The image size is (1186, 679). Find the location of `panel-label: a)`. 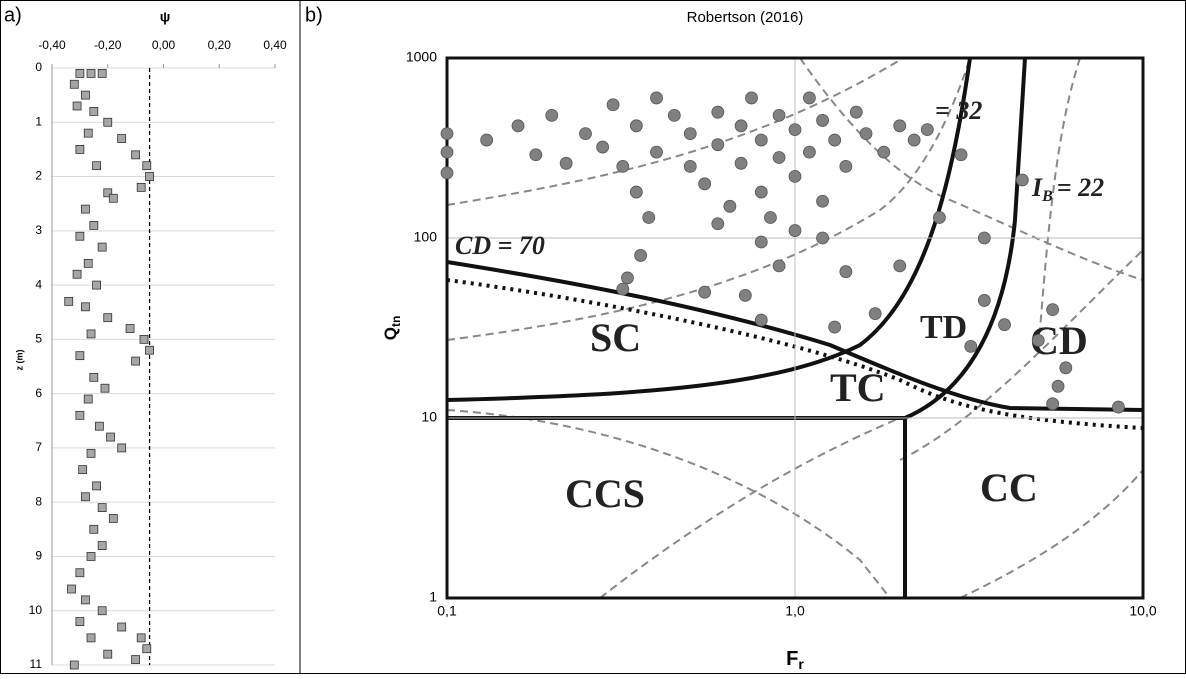

panel-label: a) is located at coordinates (13, 15).